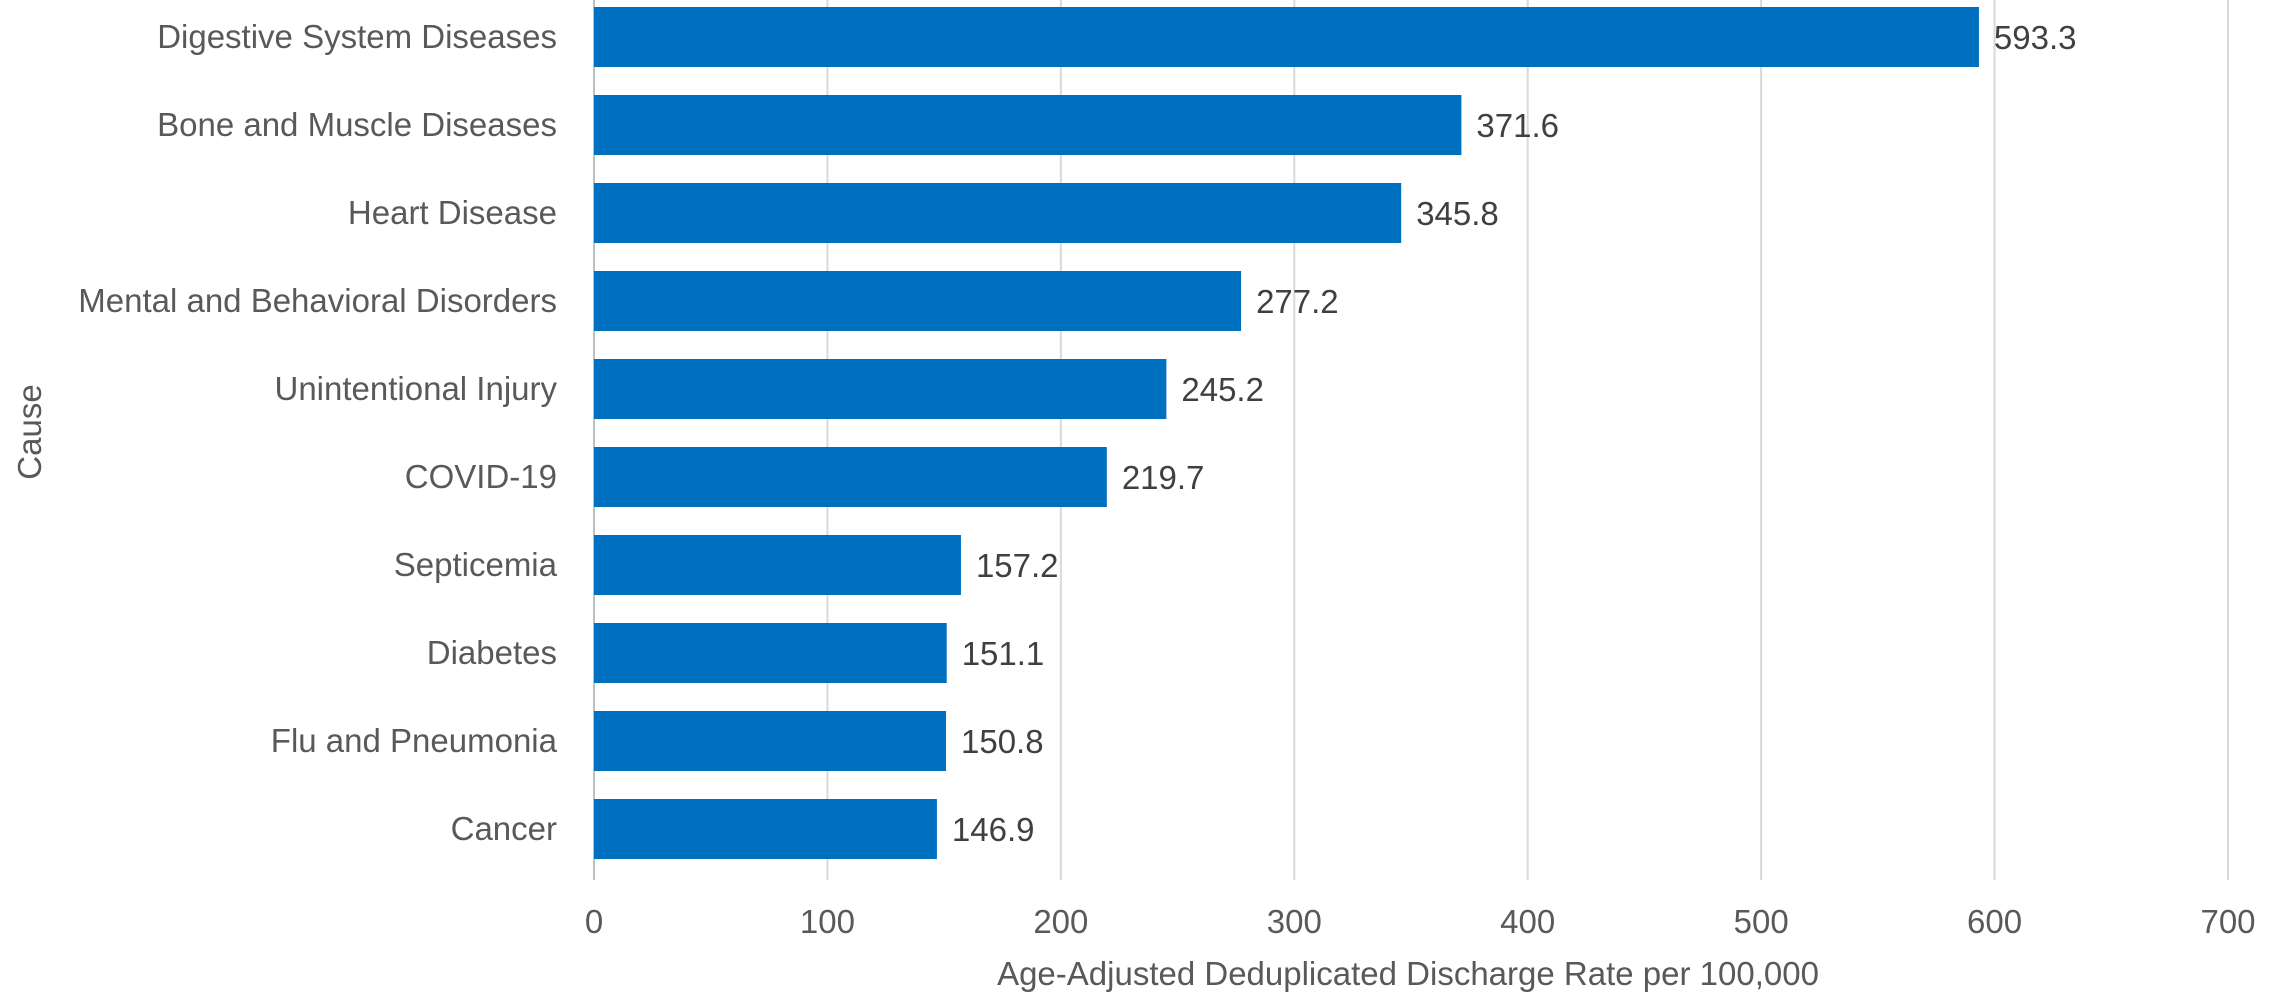  I want to click on x-tick-label: 100, so click(827, 921).